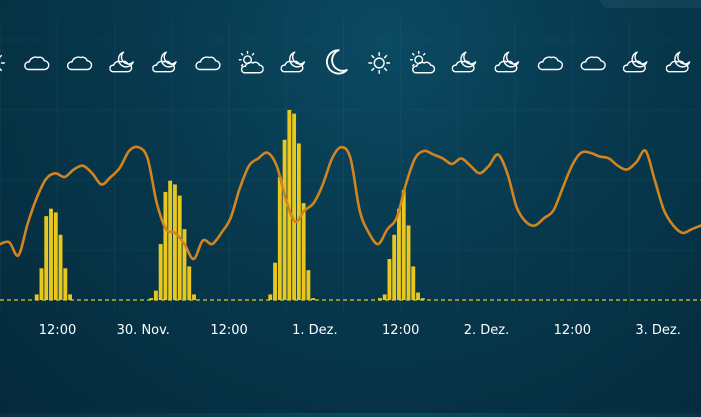  I want to click on sun-icon, so click(379, 63).